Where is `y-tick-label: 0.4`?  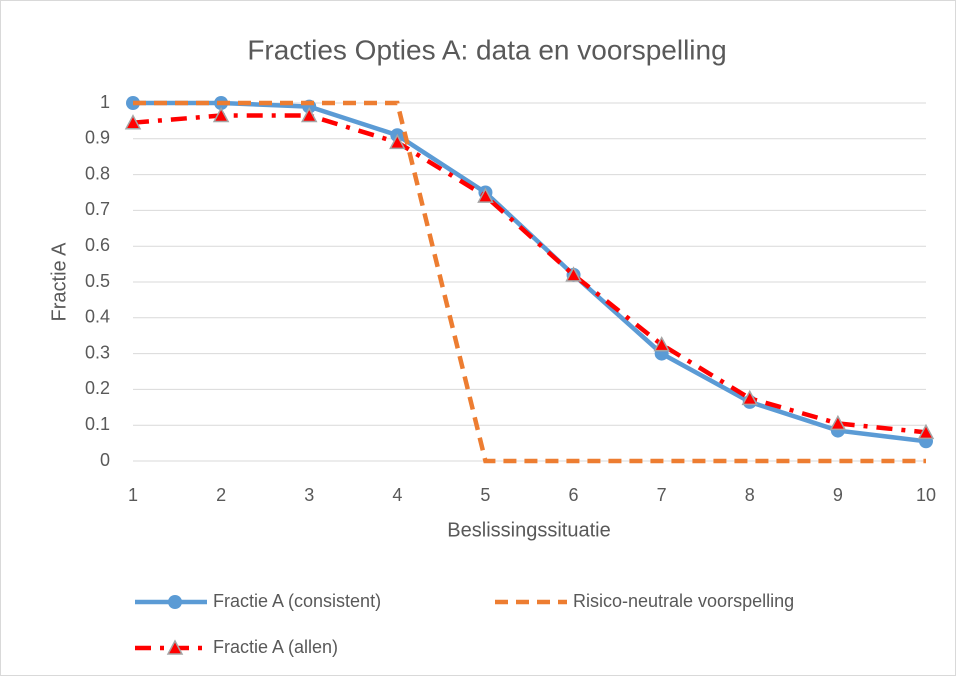
y-tick-label: 0.4 is located at coordinates (97, 317).